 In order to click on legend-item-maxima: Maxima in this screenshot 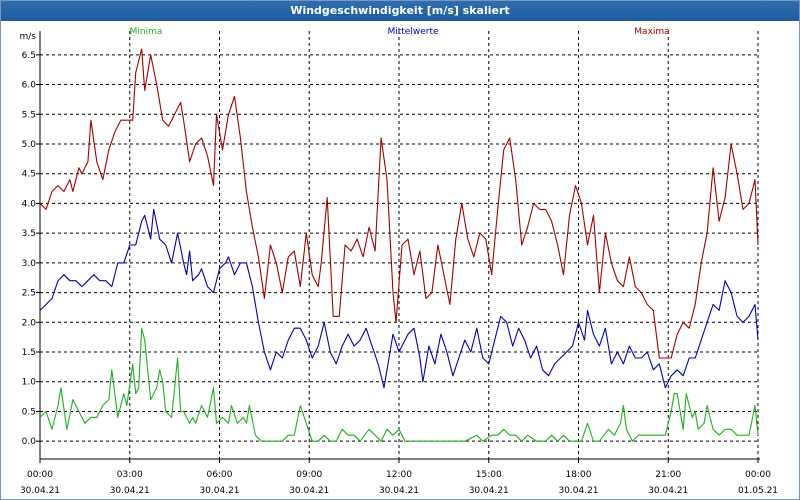, I will do `click(651, 32)`.